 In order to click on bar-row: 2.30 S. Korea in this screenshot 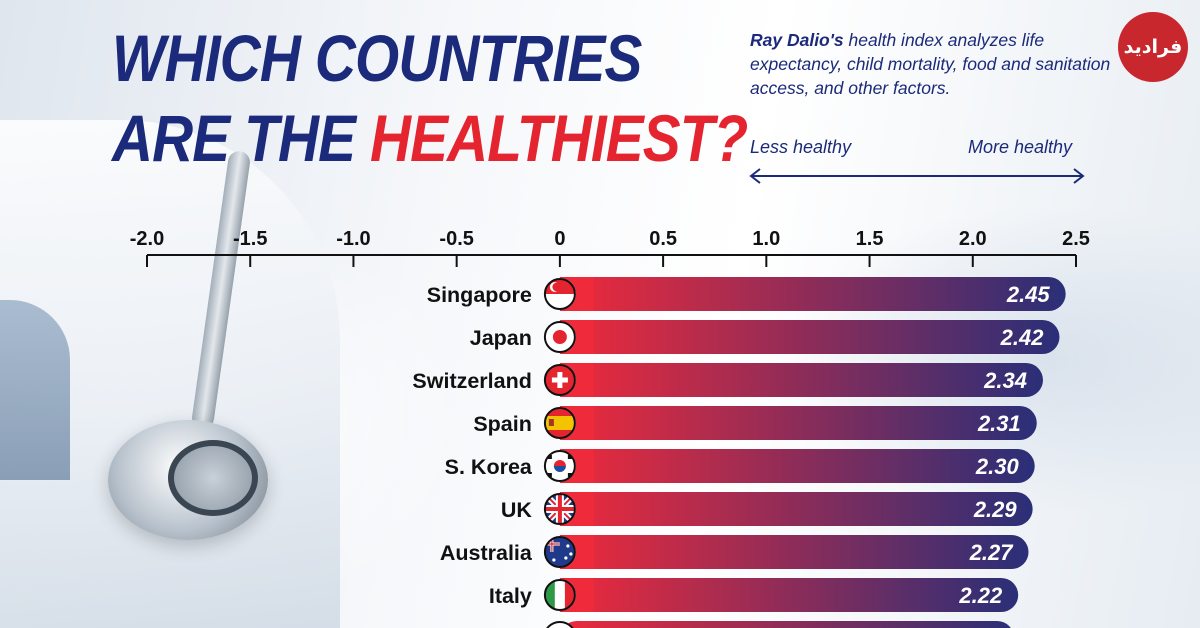, I will do `click(740, 466)`.